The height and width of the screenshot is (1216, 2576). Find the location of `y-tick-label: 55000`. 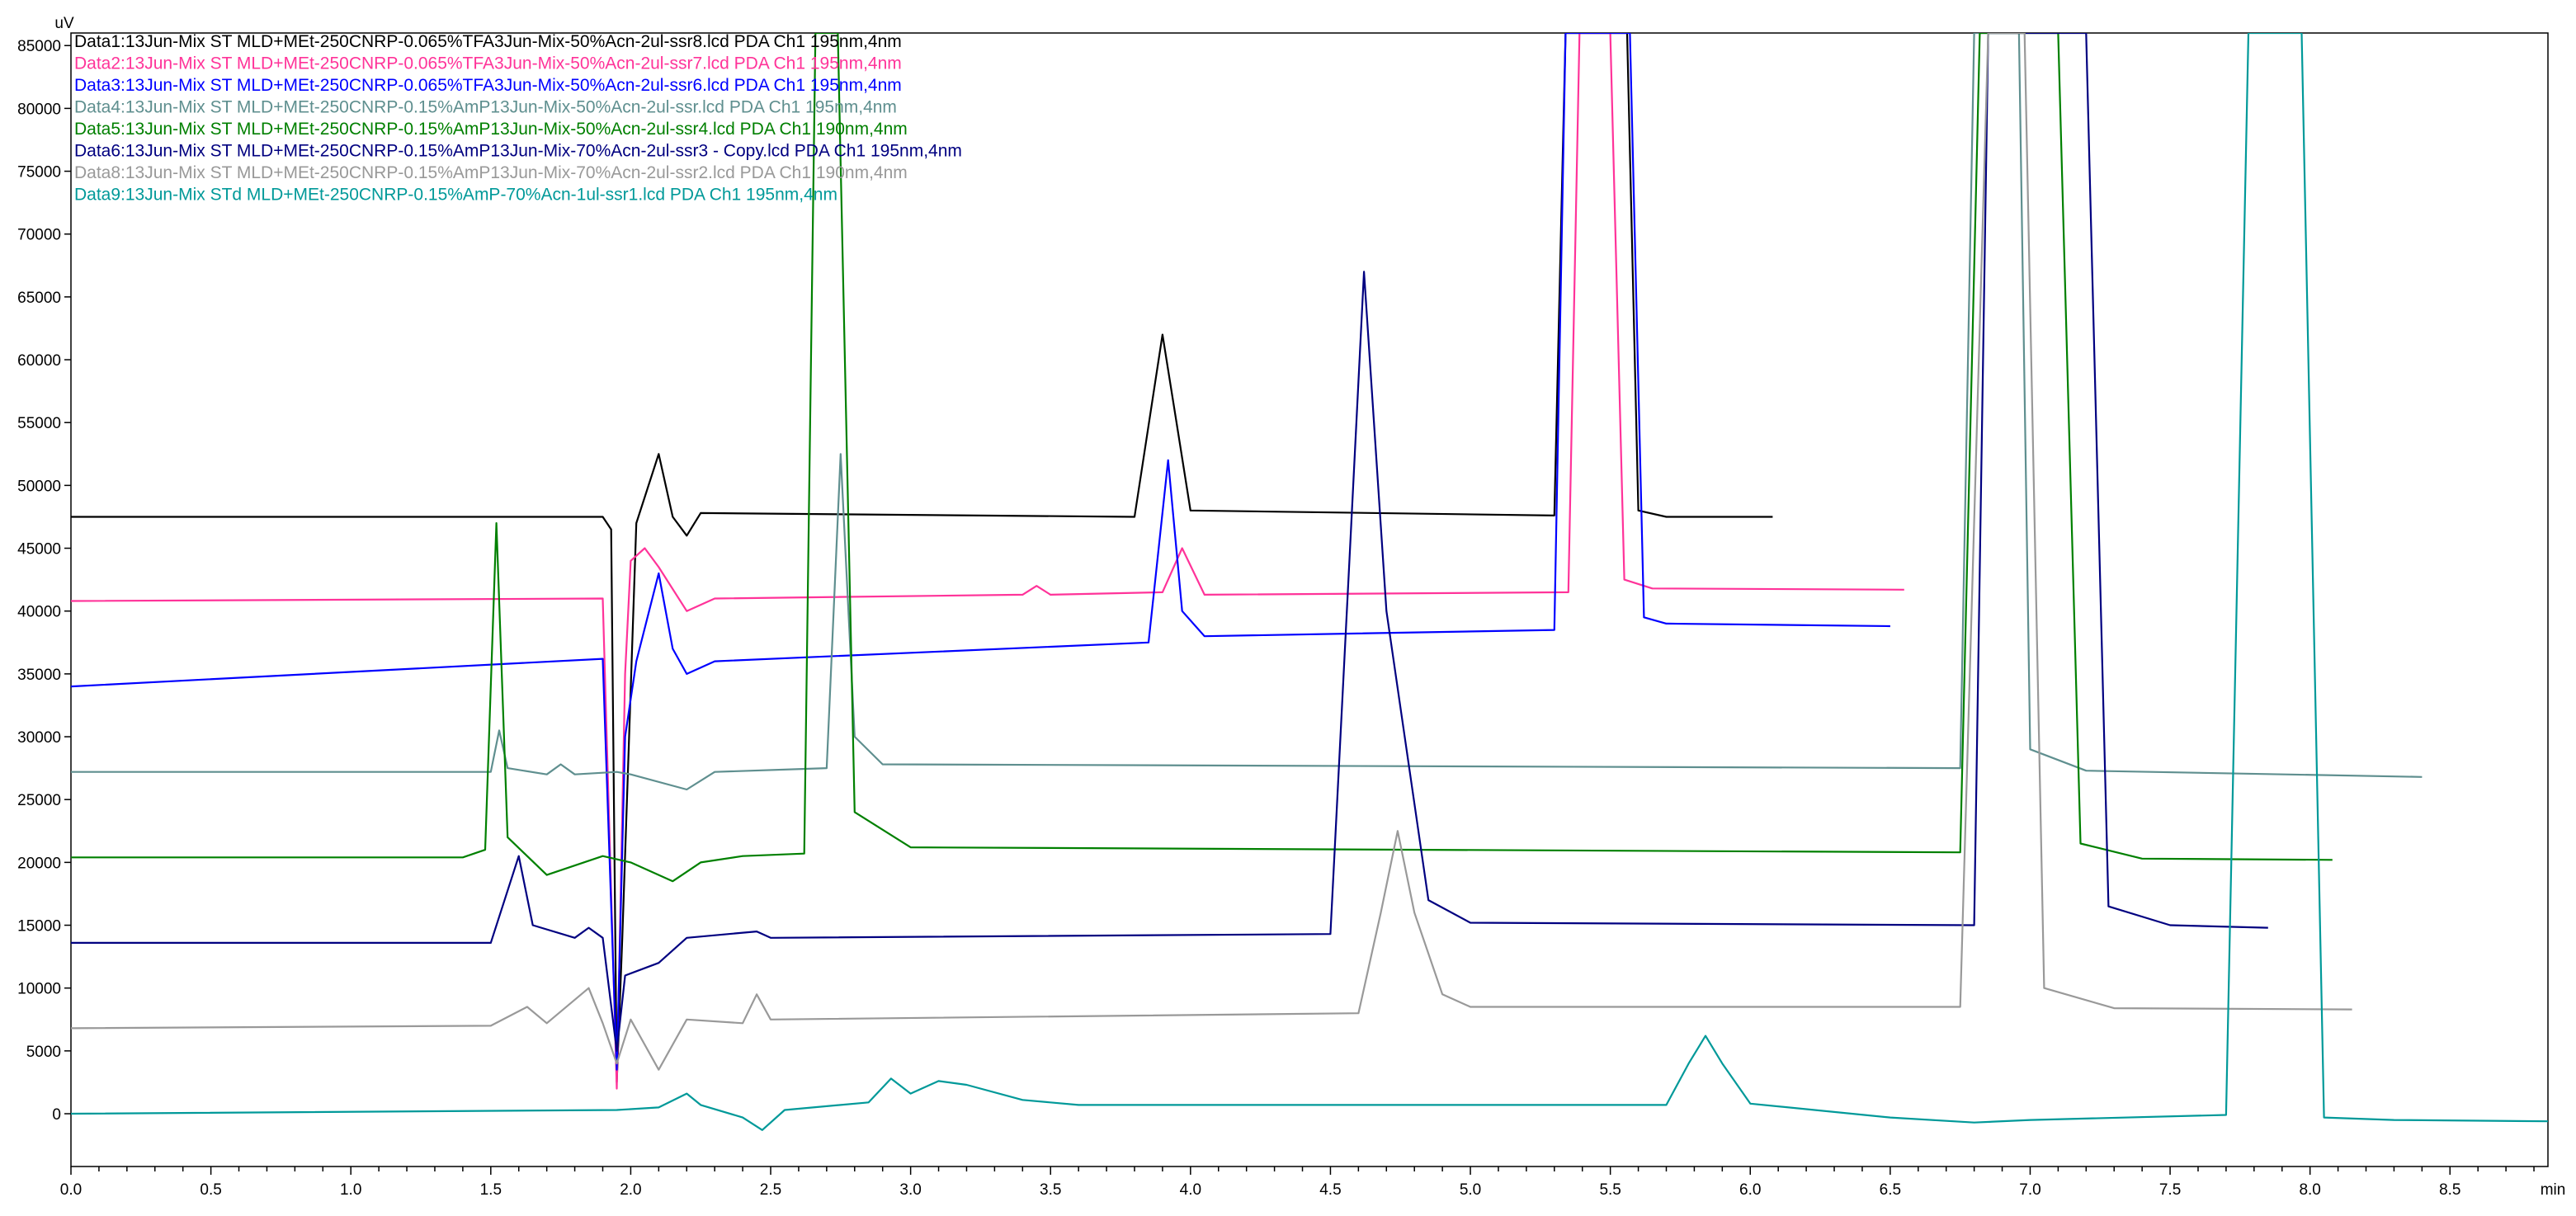

y-tick-label: 55000 is located at coordinates (39, 423).